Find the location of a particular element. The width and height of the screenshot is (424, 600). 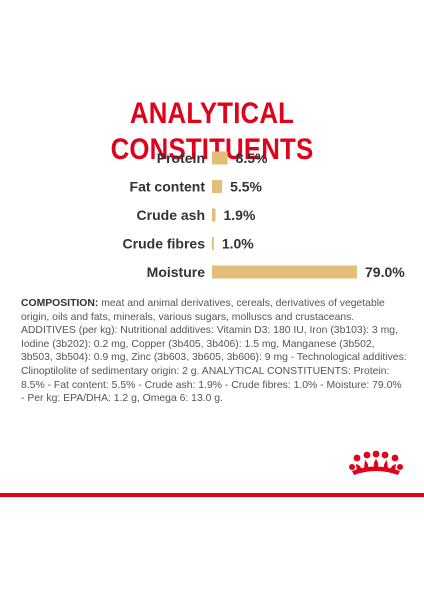

chart-title: ANALYTICAL CONSTITUENTS is located at coordinates (212, 131).